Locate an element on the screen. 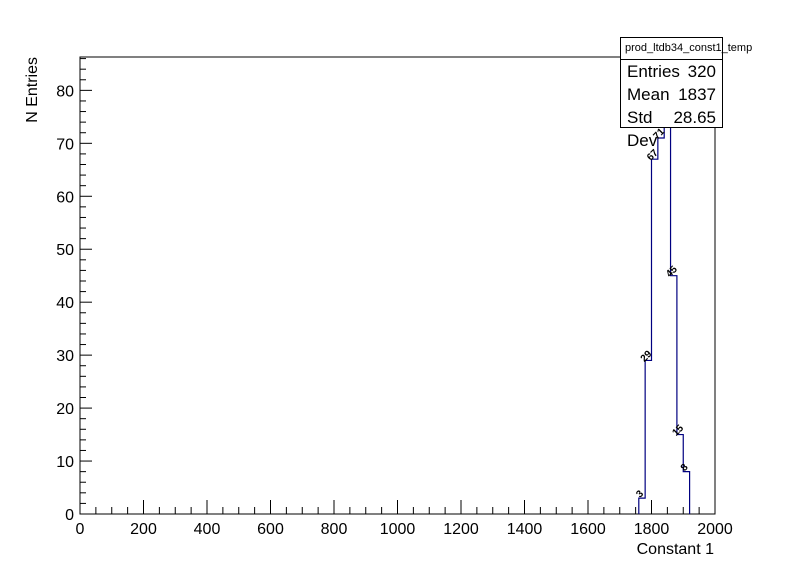 The width and height of the screenshot is (796, 572). x-tick-label: 1800 is located at coordinates (652, 529).